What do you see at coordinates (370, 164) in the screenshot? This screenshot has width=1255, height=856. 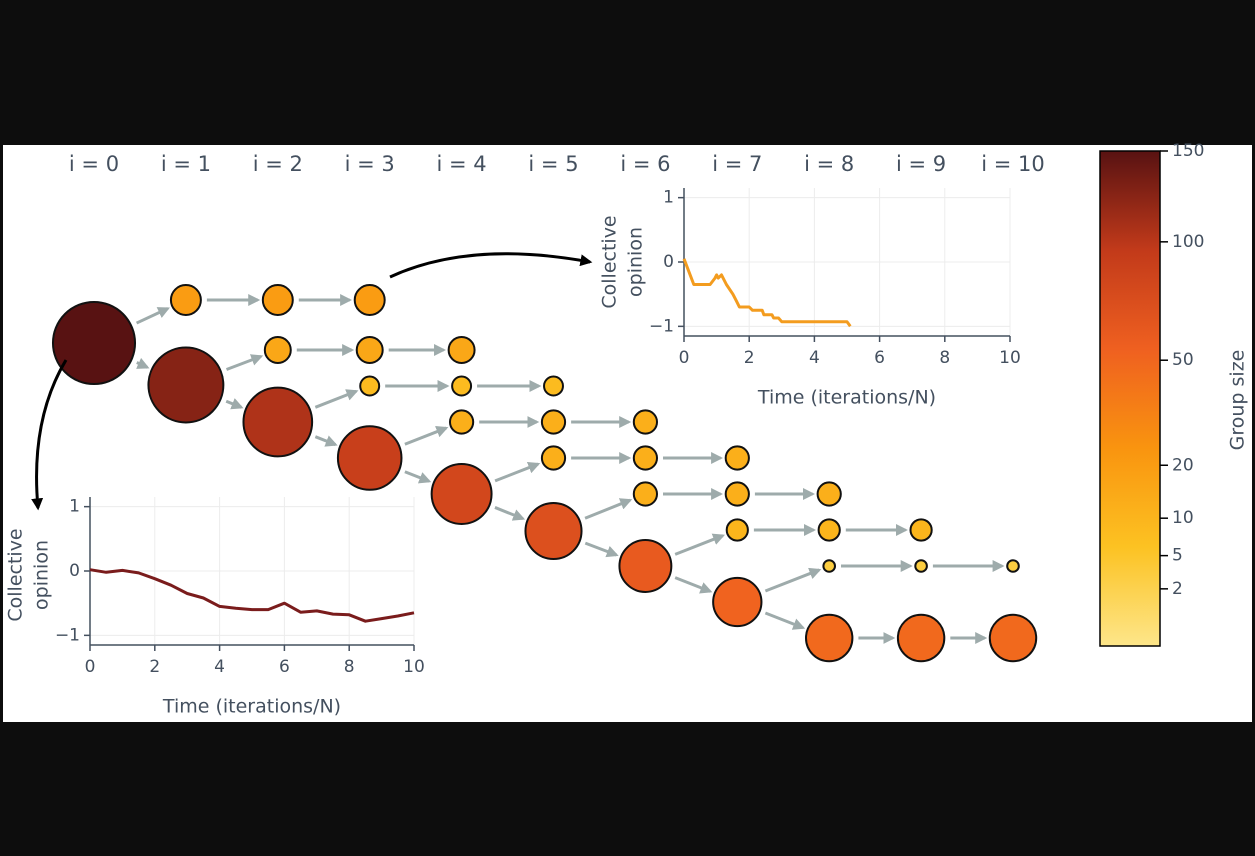 I see `column-label: i = 3` at bounding box center [370, 164].